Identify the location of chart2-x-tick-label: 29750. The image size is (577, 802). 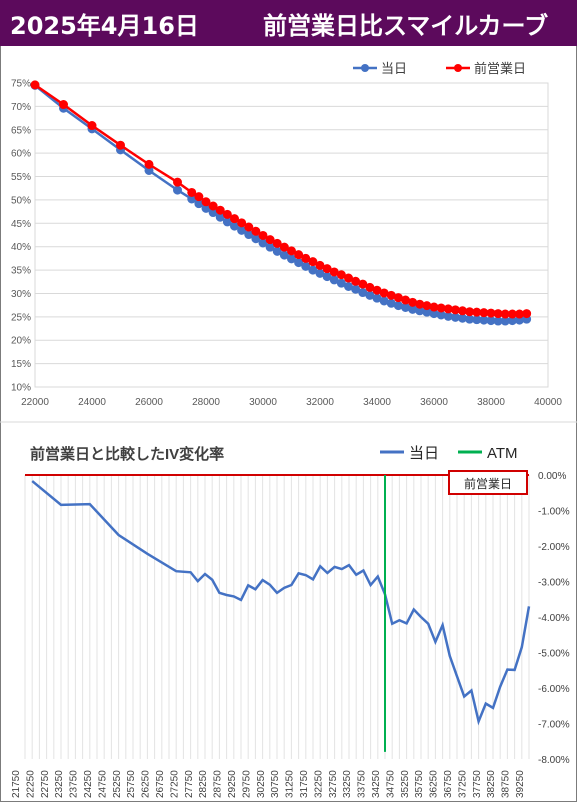
(246, 784).